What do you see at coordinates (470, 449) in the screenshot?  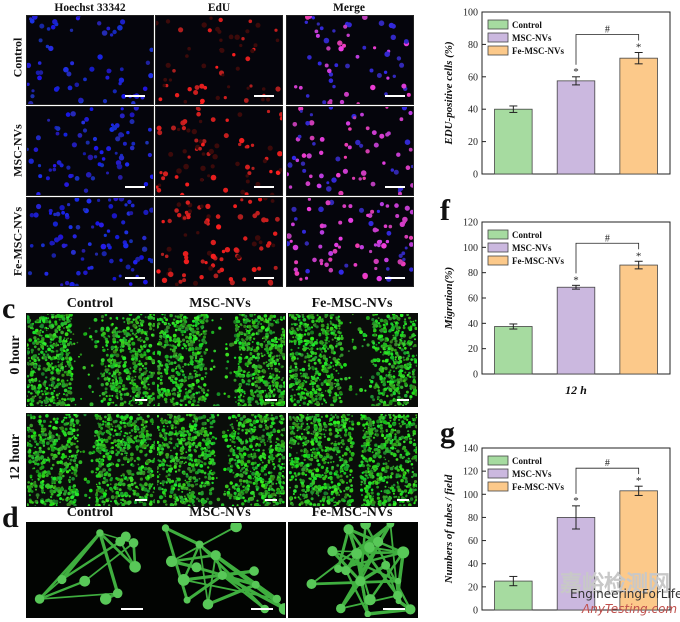 I see `y-tick-label: 140` at bounding box center [470, 449].